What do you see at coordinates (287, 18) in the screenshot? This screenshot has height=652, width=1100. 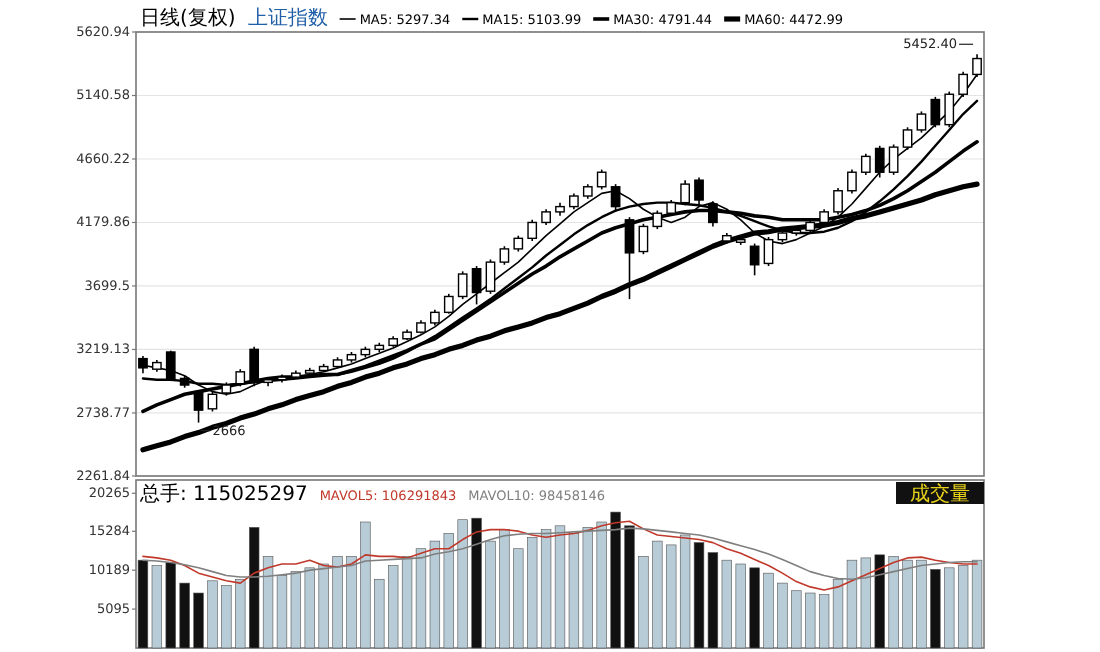 I see `chart-subtitle: 上证指数` at bounding box center [287, 18].